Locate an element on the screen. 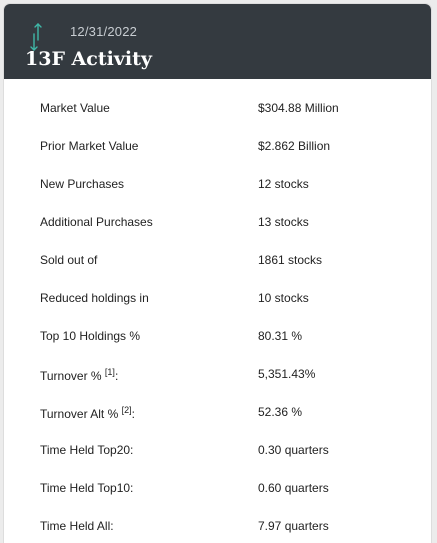  row-time-held-all: Time Held All: 7.97 quarters is located at coordinates (217, 525).